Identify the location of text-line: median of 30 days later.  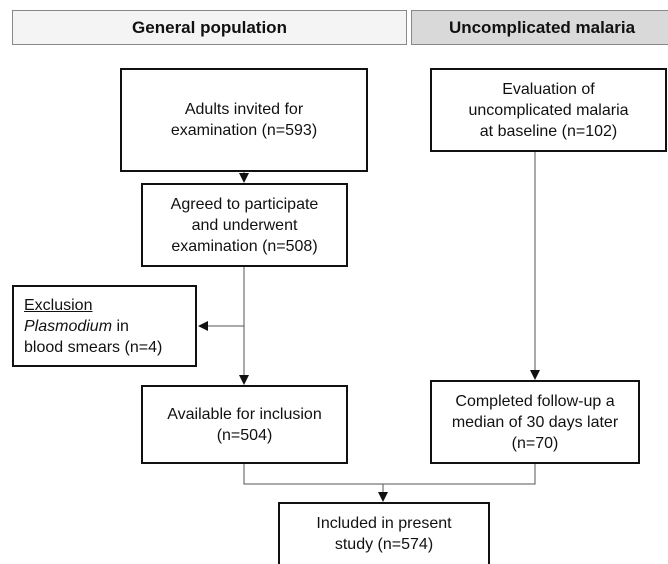
(535, 422).